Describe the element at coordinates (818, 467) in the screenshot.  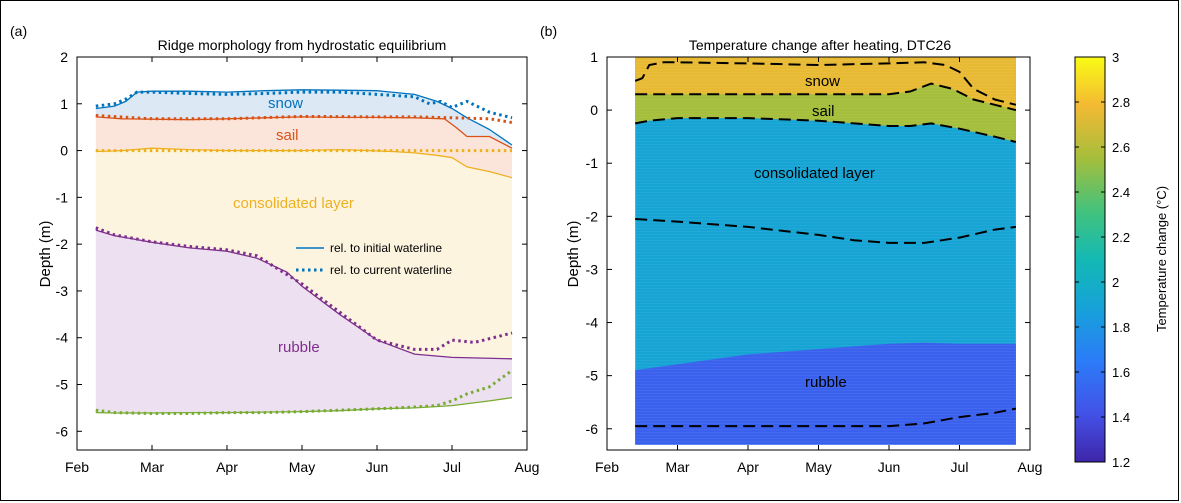
I see `xtick-label-b: May` at that location.